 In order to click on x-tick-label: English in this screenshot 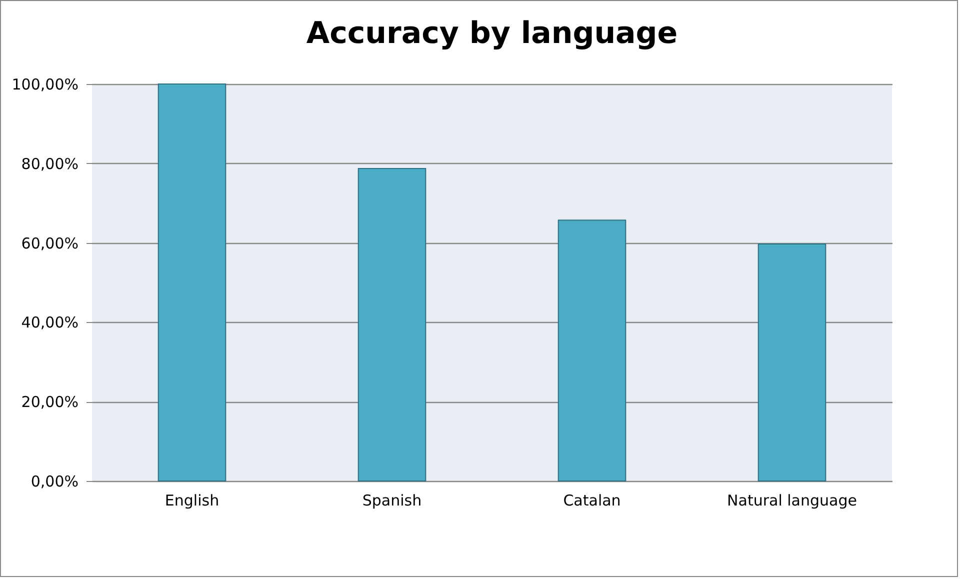, I will do `click(192, 501)`.